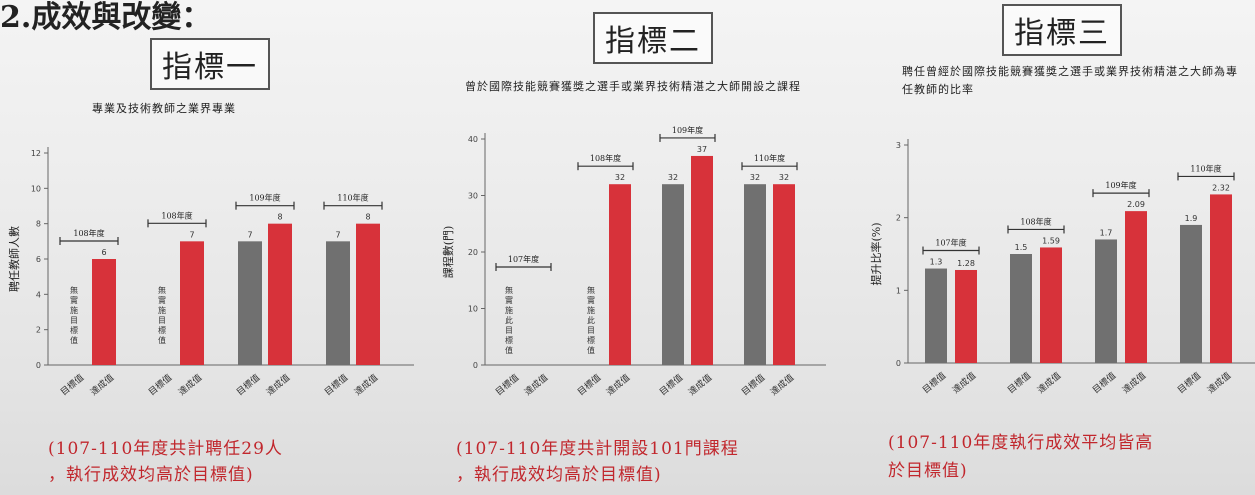 The width and height of the screenshot is (1255, 495). What do you see at coordinates (1070, 80) in the screenshot?
I see `indicator-3-subtitle: 聘任曾經於國際技能競賽獲獎之選手或業界技術精湛之大師為專任教師的比率` at bounding box center [1070, 80].